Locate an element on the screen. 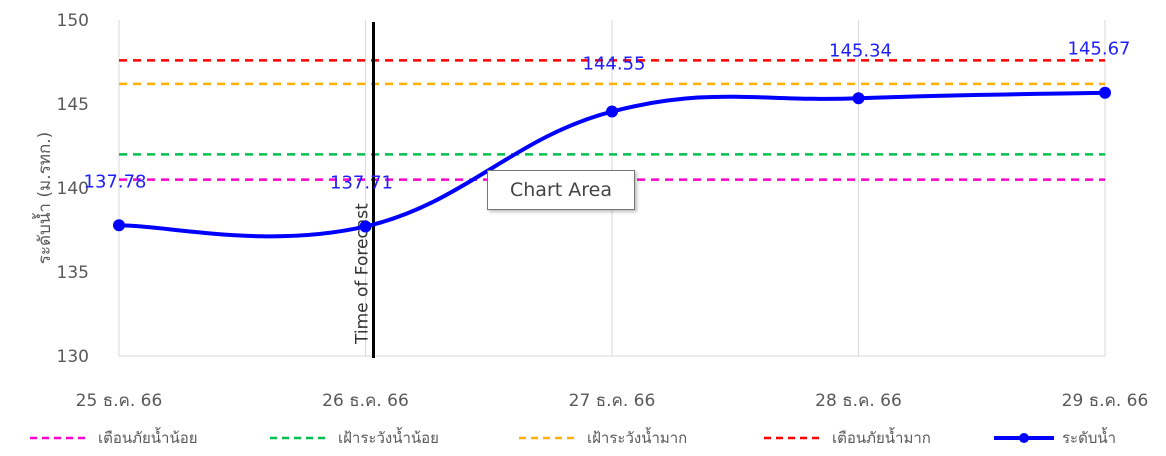 Image resolution: width=1166 pixels, height=456 pixels. legend-swatch-water-level is located at coordinates (1024, 438).